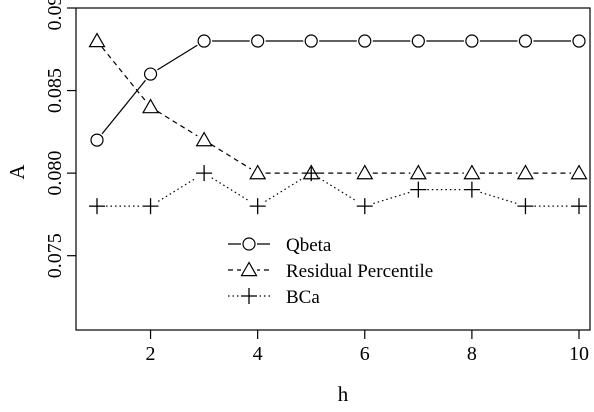  Describe the element at coordinates (55, 173) in the screenshot. I see `y-tick-label: 0.080` at that location.